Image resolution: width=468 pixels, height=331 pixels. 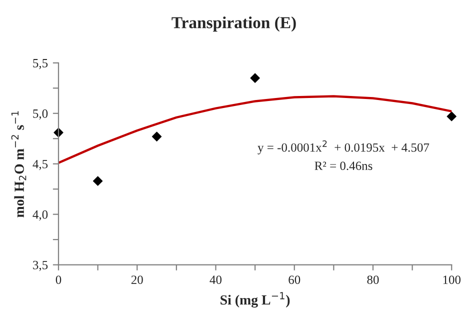 I want to click on y-tick-label: 5,5, so click(x=40, y=64).